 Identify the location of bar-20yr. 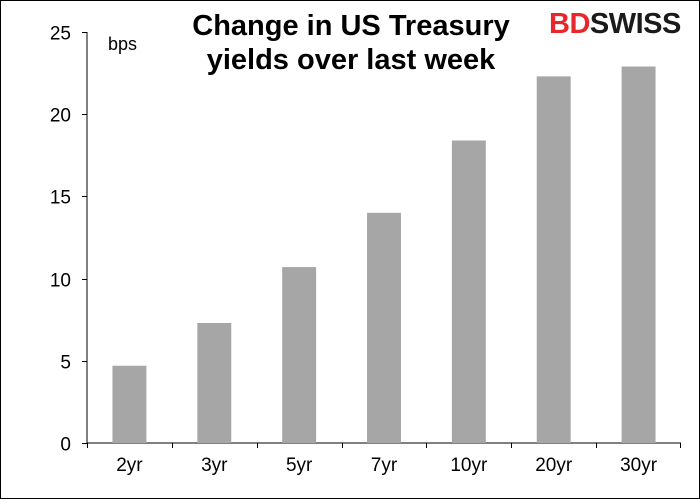
(553, 259).